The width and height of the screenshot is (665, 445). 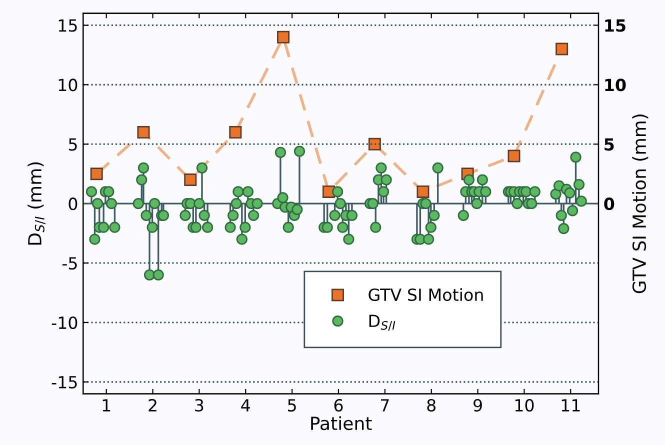 What do you see at coordinates (292, 405) in the screenshot?
I see `x-tick-label: 5` at bounding box center [292, 405].